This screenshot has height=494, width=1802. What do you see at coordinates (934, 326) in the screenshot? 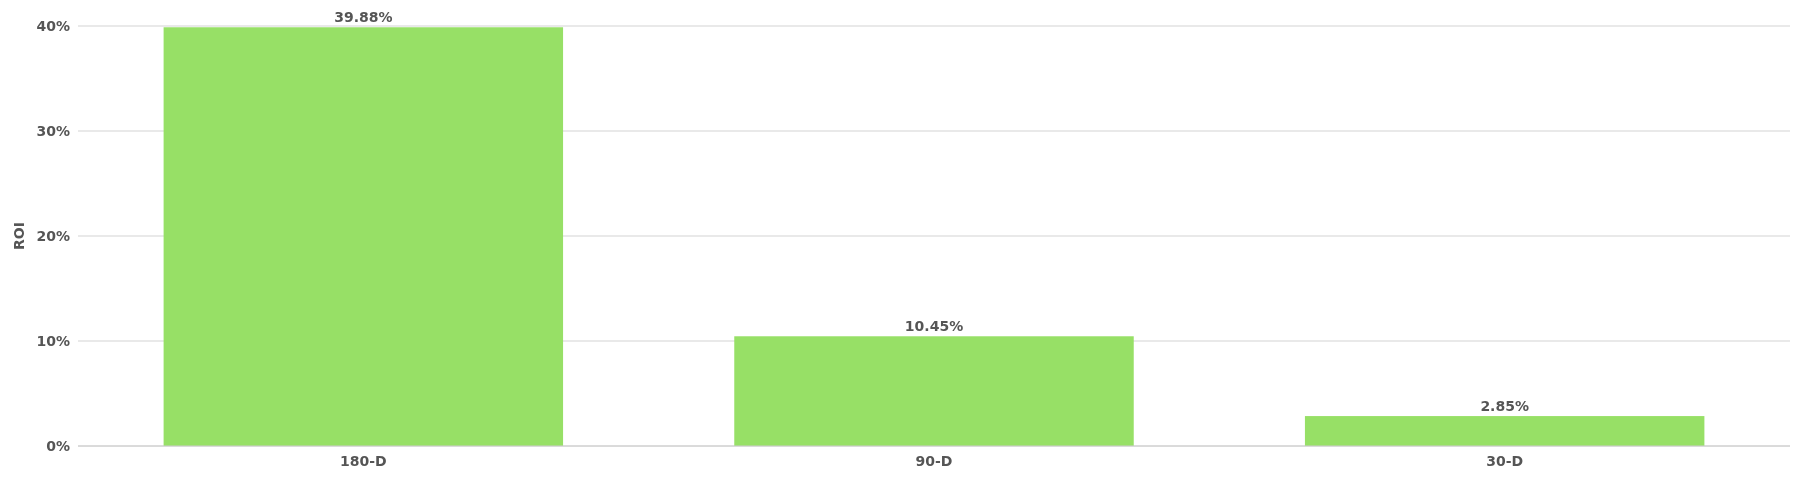
I see `data-label: 10.45%` at bounding box center [934, 326].